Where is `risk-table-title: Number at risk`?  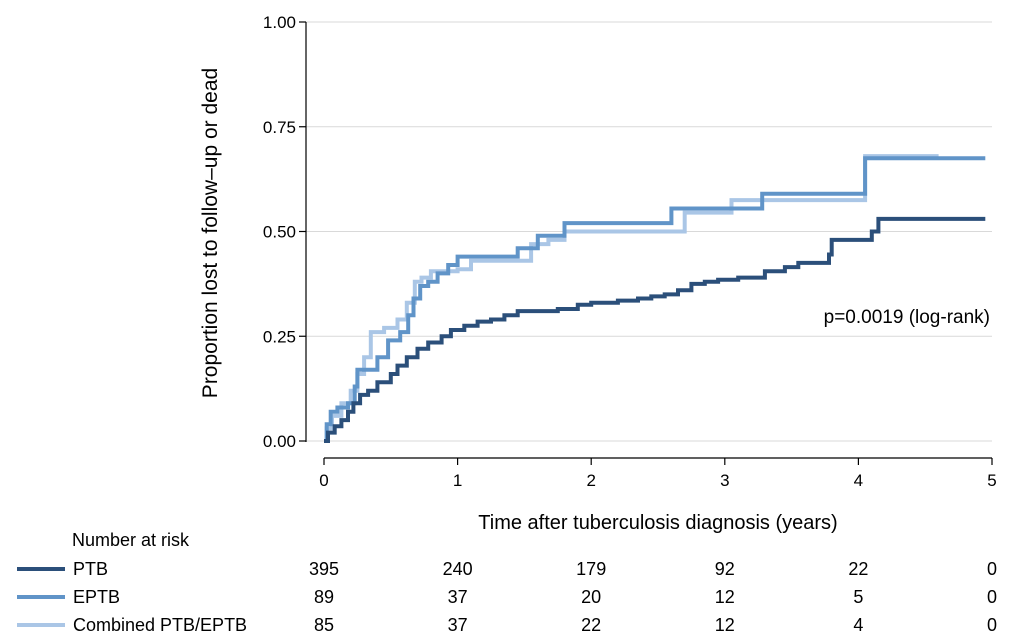 risk-table-title: Number at risk is located at coordinates (131, 540).